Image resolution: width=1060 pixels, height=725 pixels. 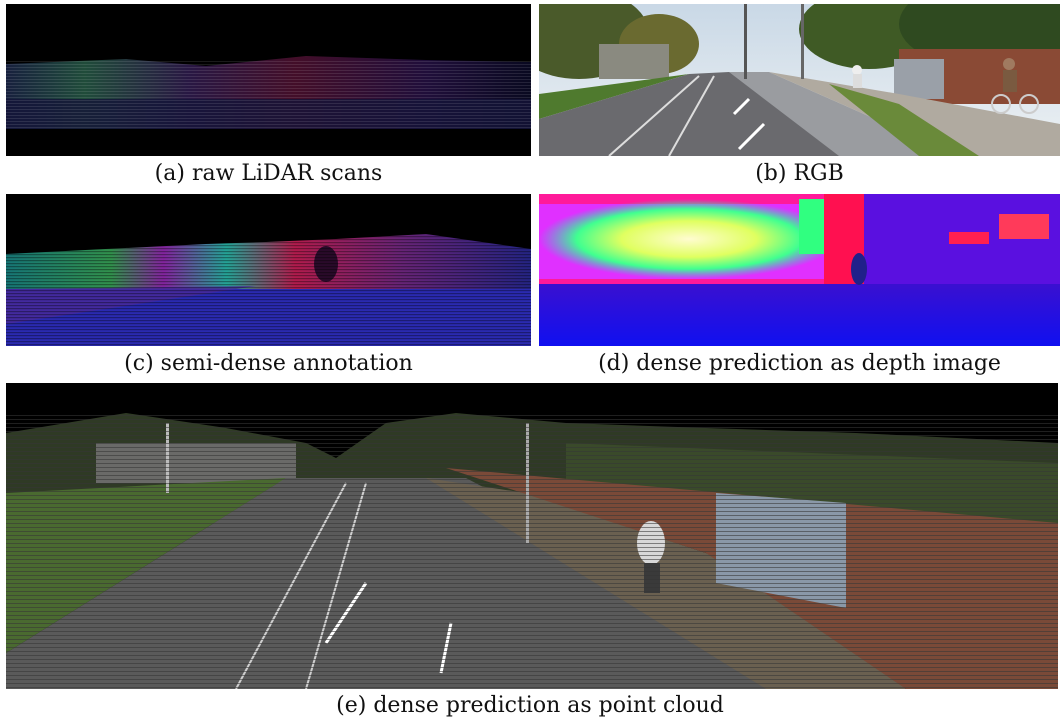 I want to click on panel-semi-dense-annotation, so click(x=268, y=270).